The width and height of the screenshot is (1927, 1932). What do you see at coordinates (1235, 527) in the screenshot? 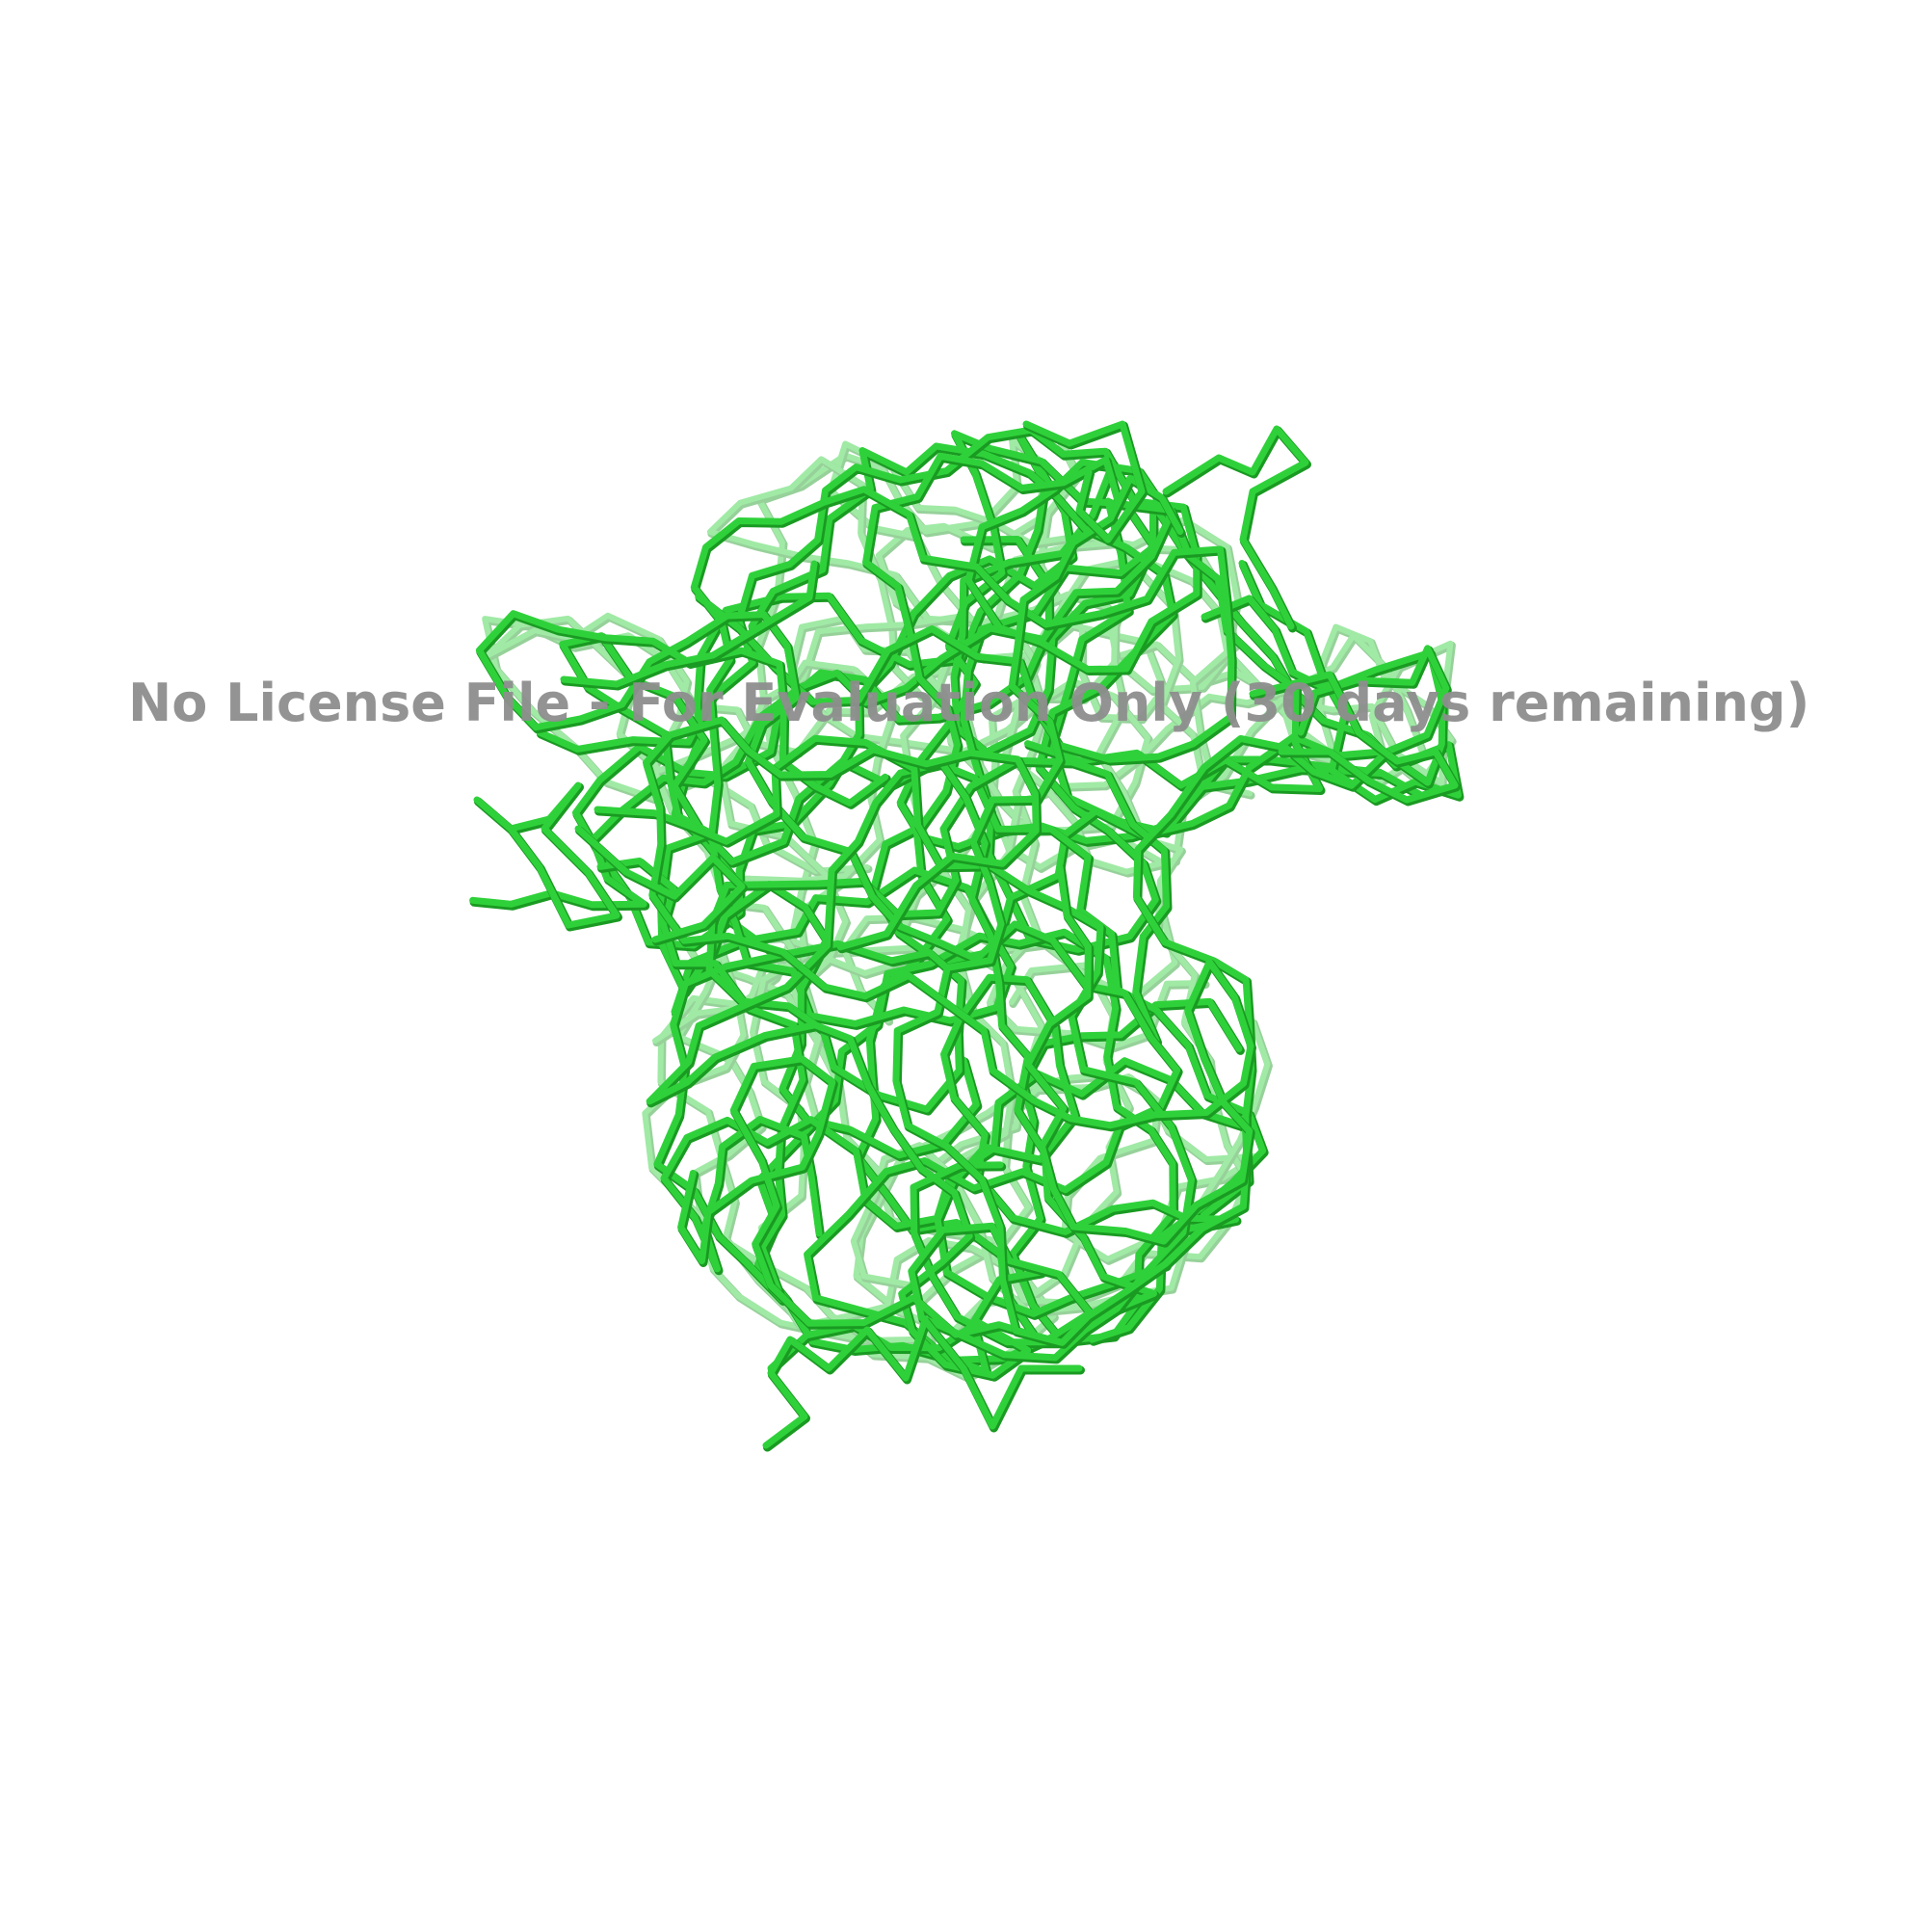
I see `backbone-loop-top-right` at bounding box center [1235, 527].